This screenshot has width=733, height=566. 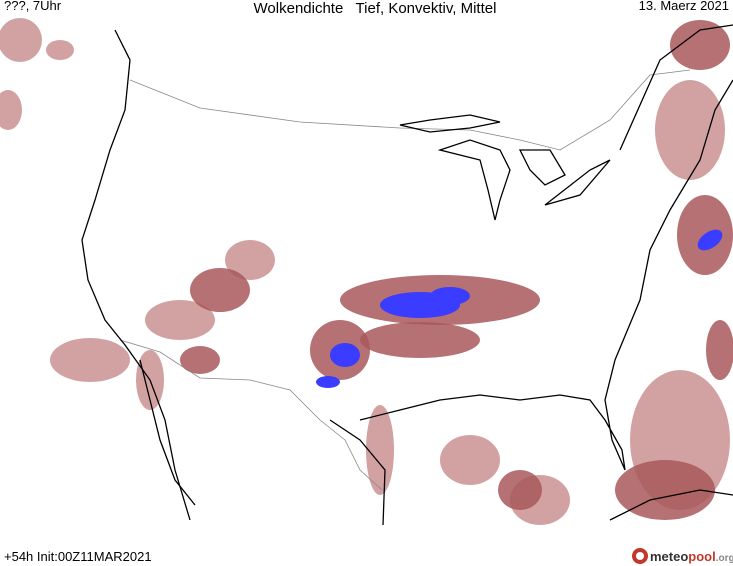 What do you see at coordinates (684, 6) in the screenshot?
I see `date: 13. Maerz 2021` at bounding box center [684, 6].